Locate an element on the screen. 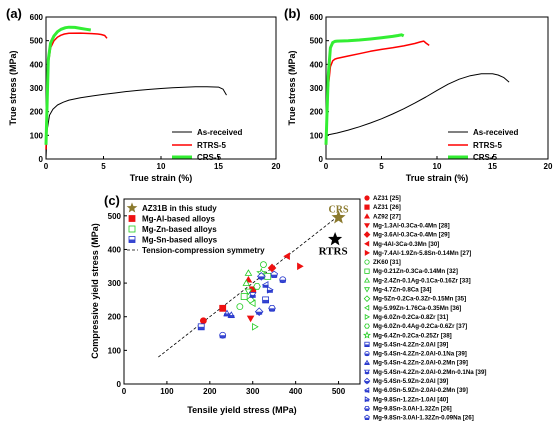  reference-label: Mg-3.6Al-0.3Ca-0.4Mn [29] is located at coordinates (411, 235).